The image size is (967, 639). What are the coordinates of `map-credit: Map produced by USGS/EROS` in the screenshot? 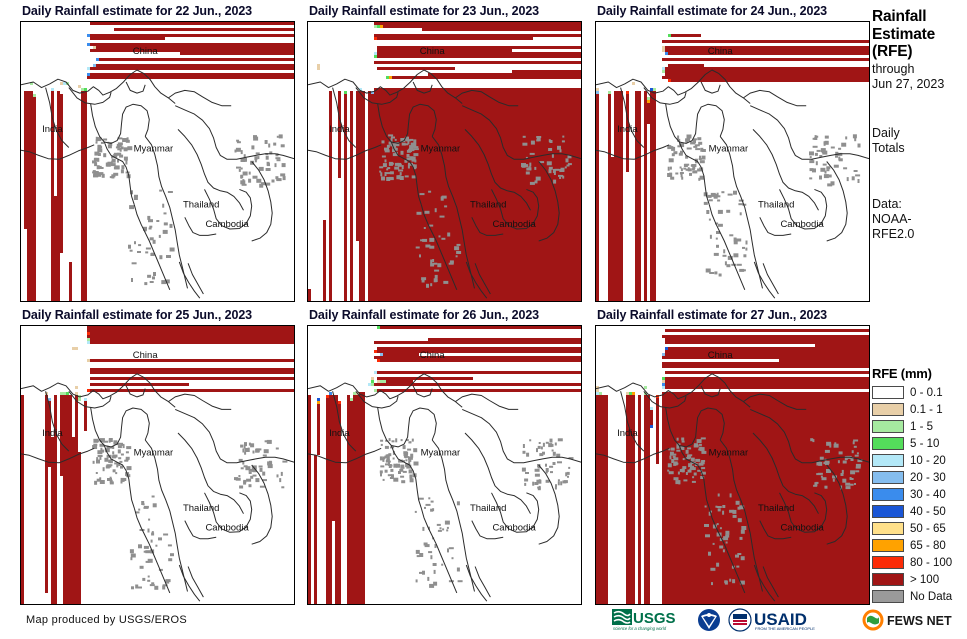 It's located at (106, 620).